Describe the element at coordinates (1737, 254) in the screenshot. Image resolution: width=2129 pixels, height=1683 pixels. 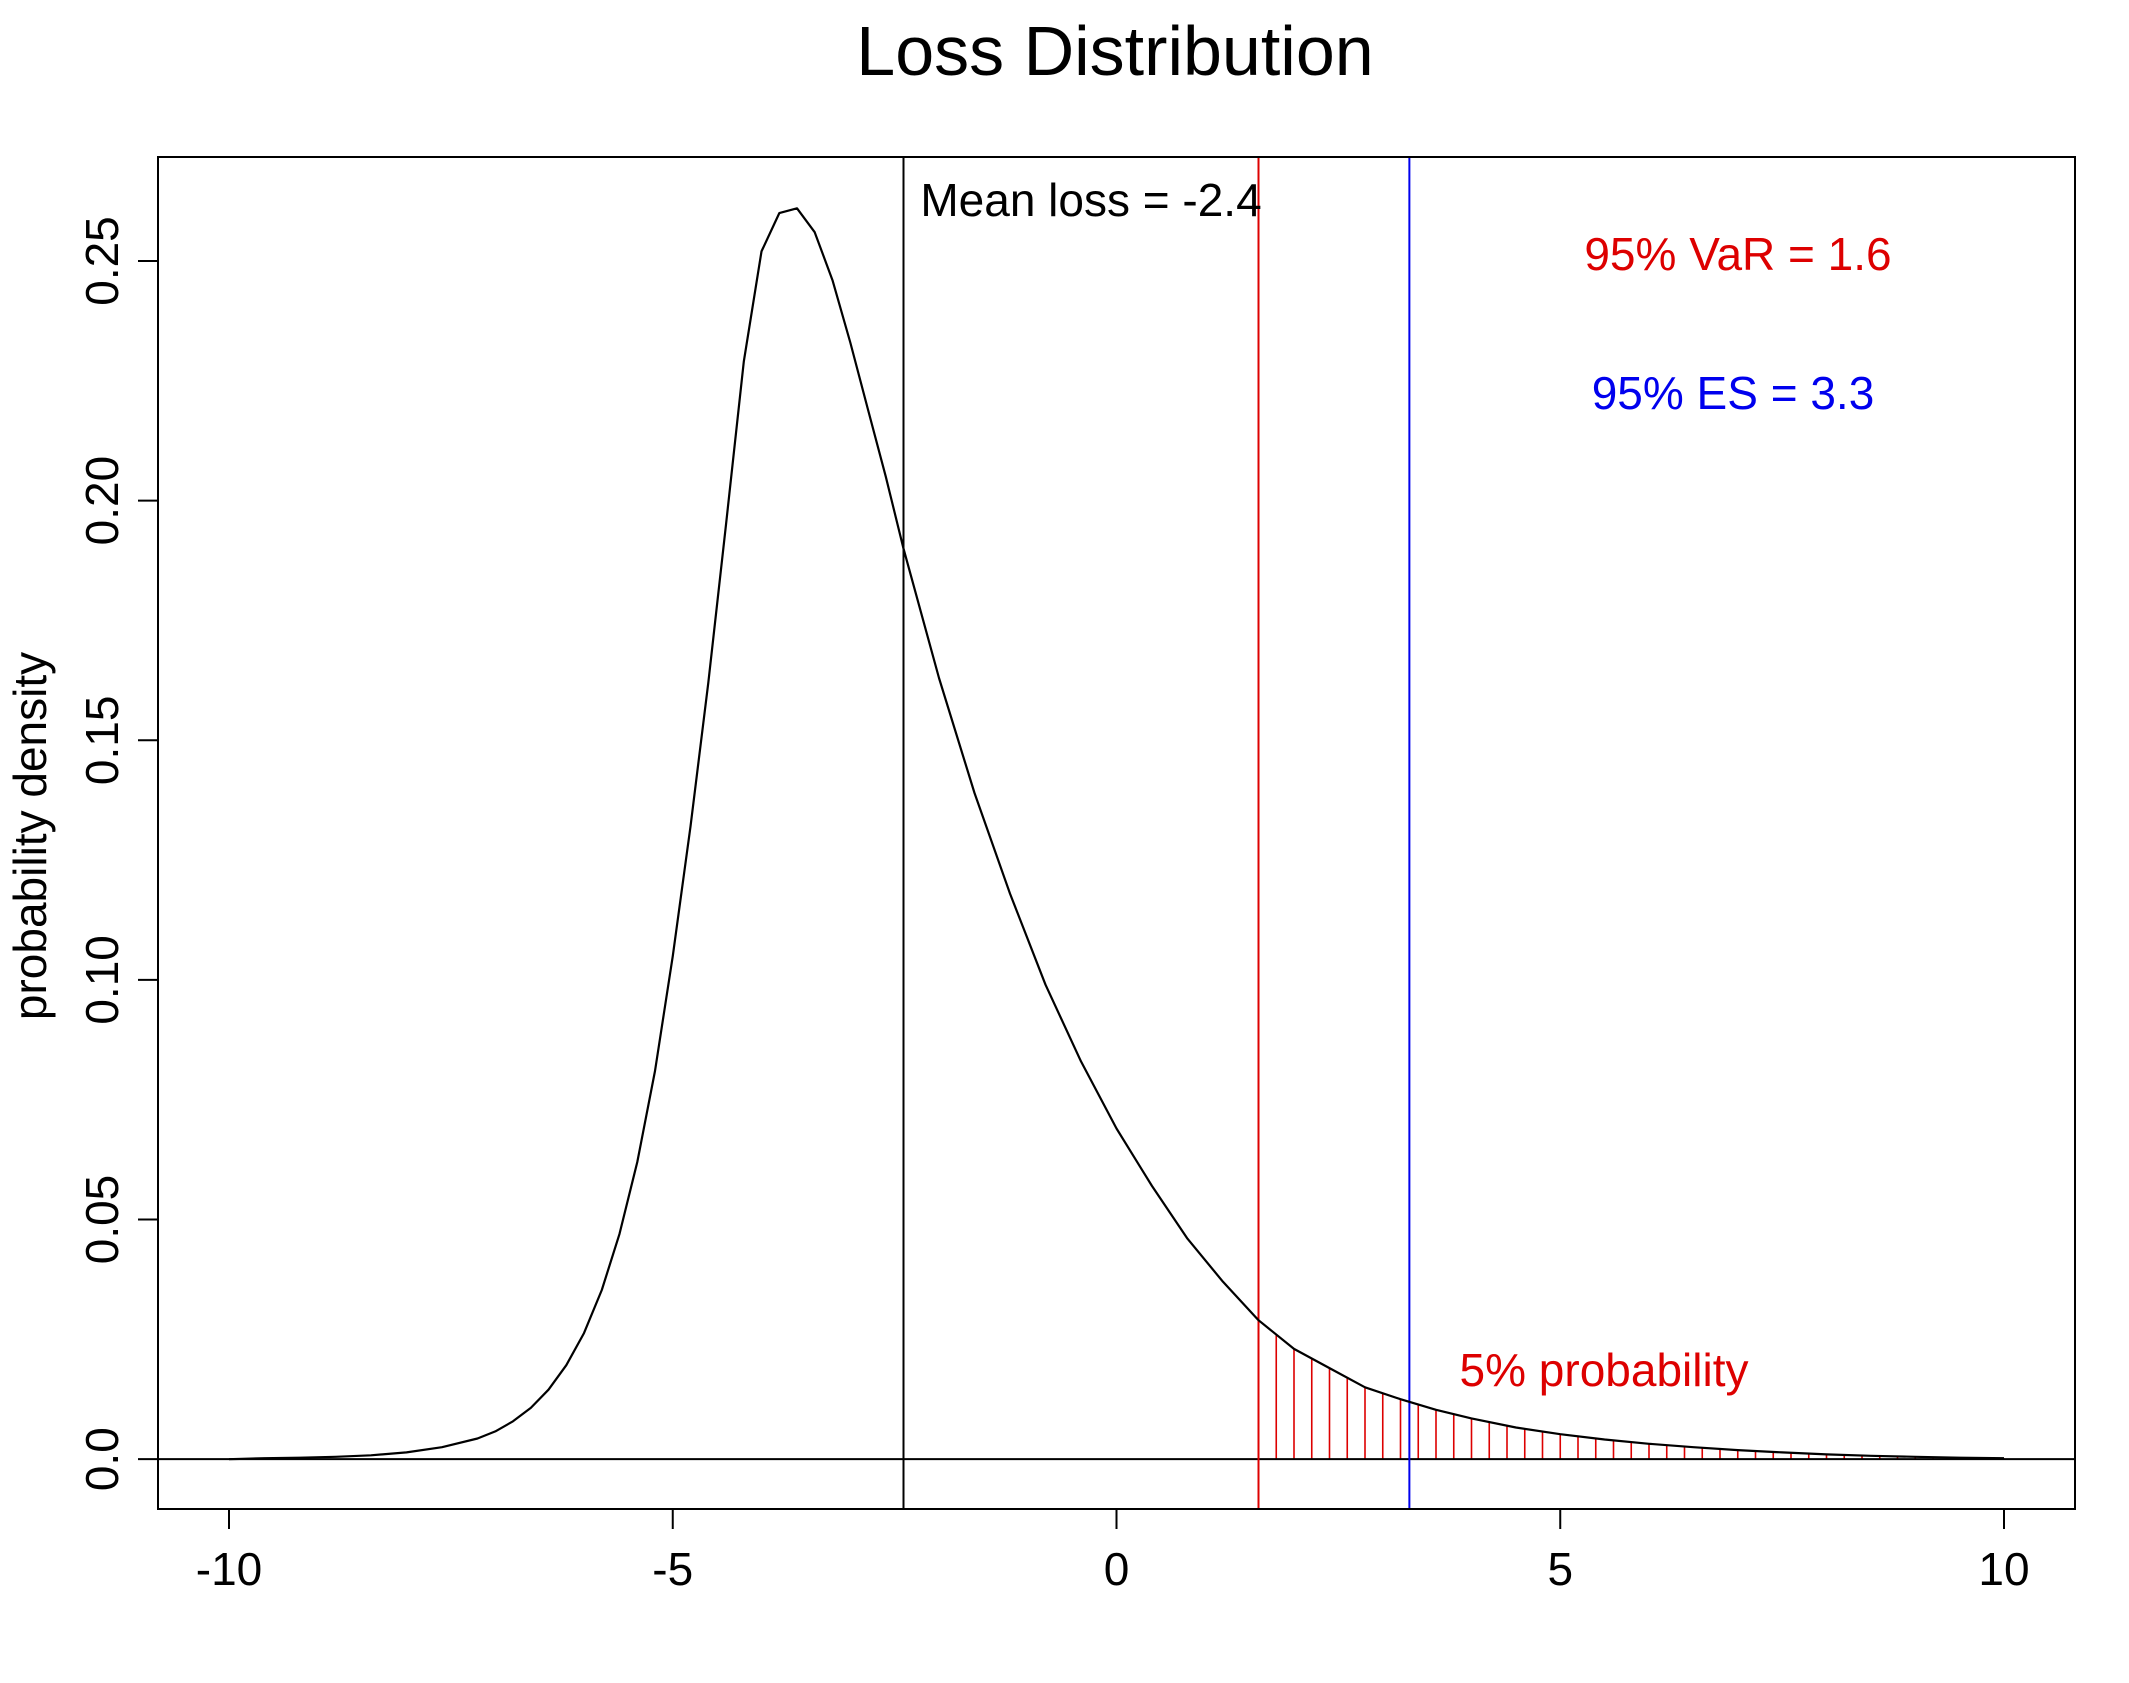
I see `var-label: 95% VaR = 1.6` at that location.